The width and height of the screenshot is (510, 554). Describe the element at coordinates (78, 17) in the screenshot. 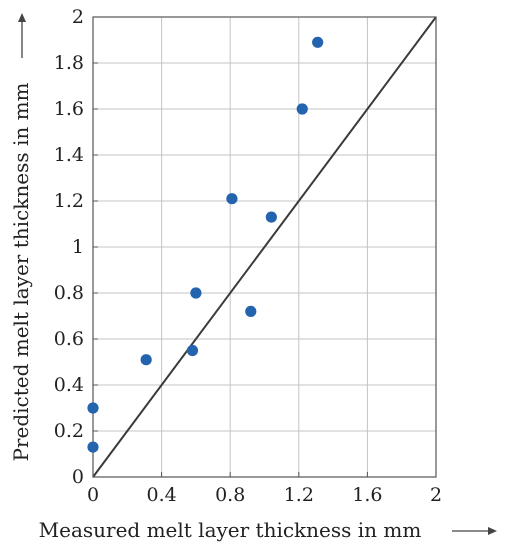

I see `y-tick-label: 2` at that location.